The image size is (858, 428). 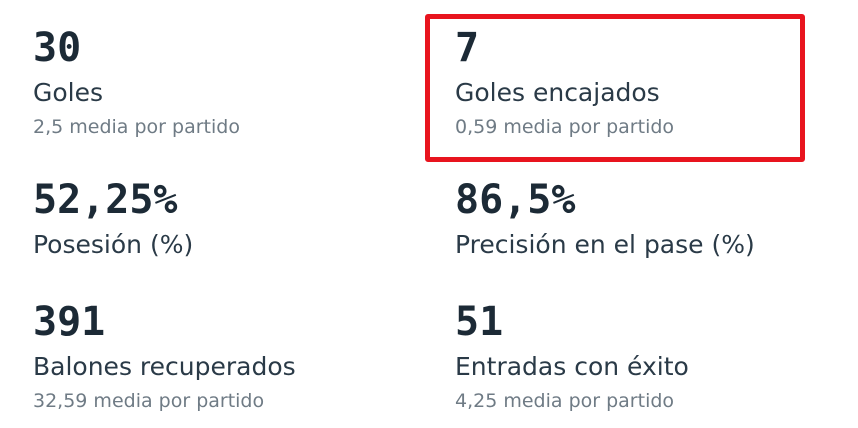 What do you see at coordinates (565, 127) in the screenshot?
I see `stat-sub: 0,59 media por partido` at bounding box center [565, 127].